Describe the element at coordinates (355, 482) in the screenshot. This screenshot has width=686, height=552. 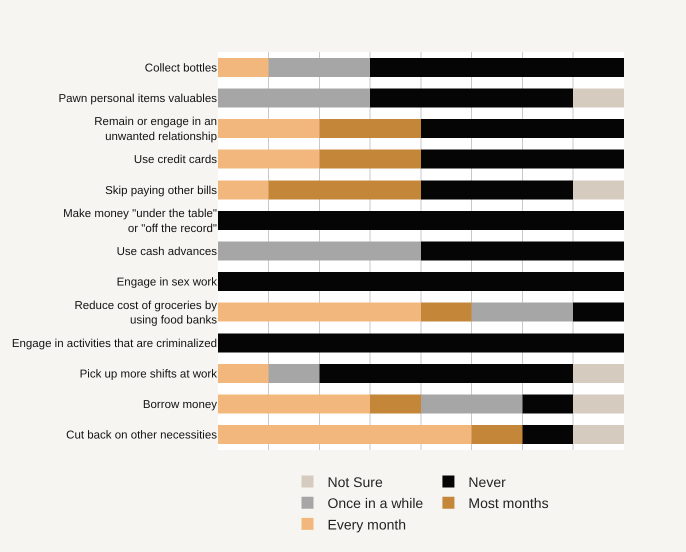
I see `legend-label: Not Sure` at that location.